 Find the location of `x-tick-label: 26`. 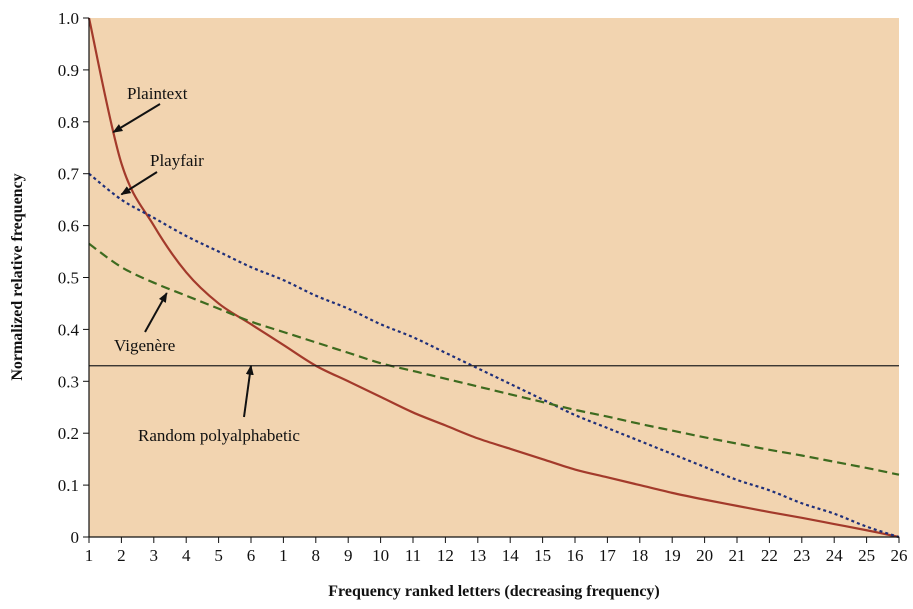

x-tick-label: 26 is located at coordinates (899, 555).